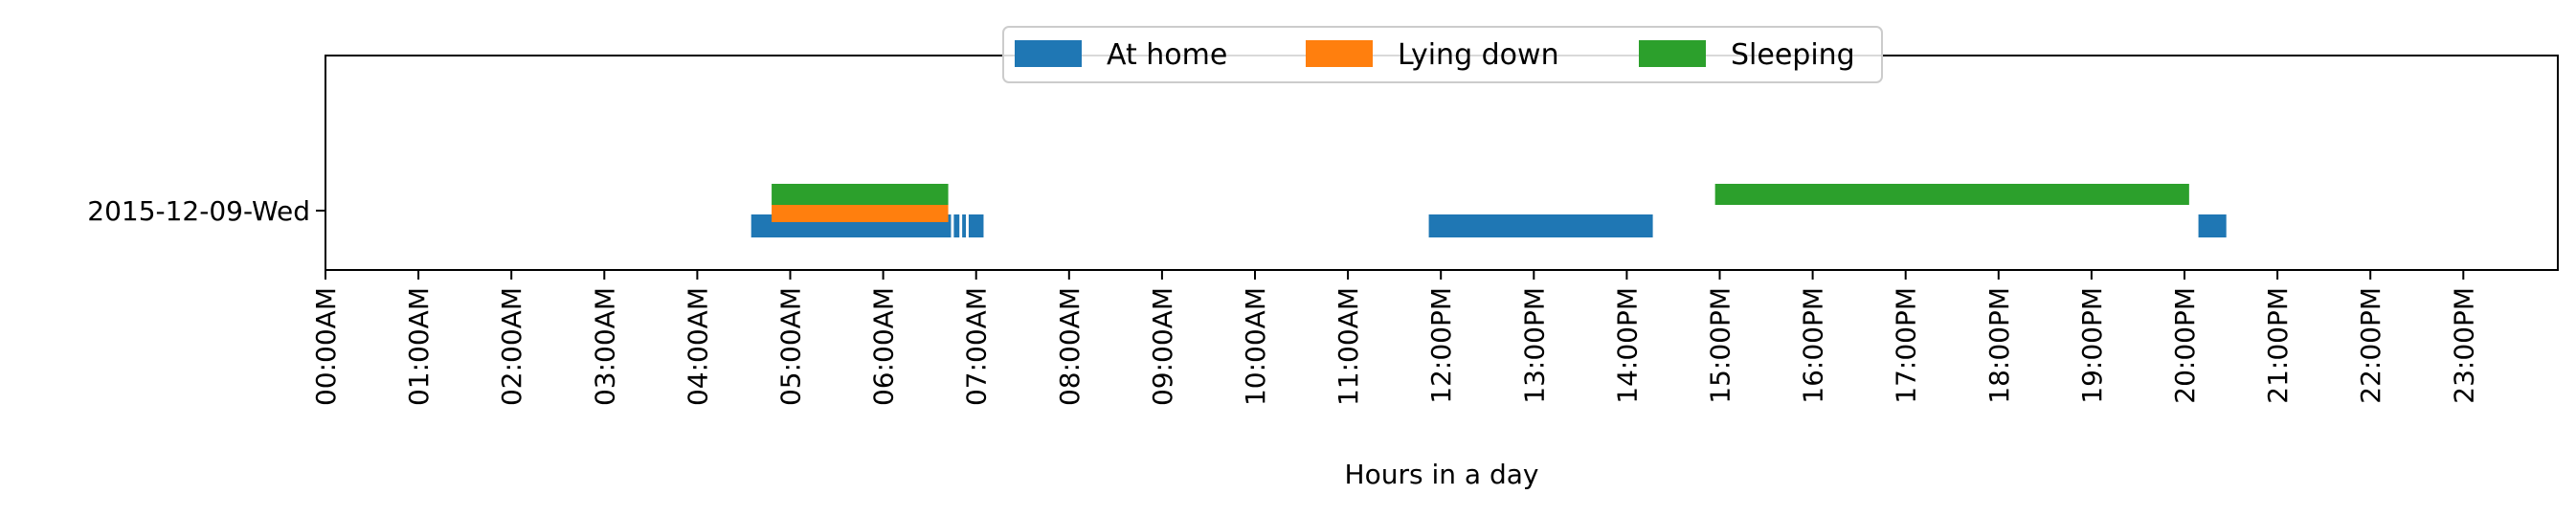 Image resolution: width=2576 pixels, height=517 pixels. What do you see at coordinates (419, 346) in the screenshot?
I see `x-tick-label: 01:00AM` at bounding box center [419, 346].